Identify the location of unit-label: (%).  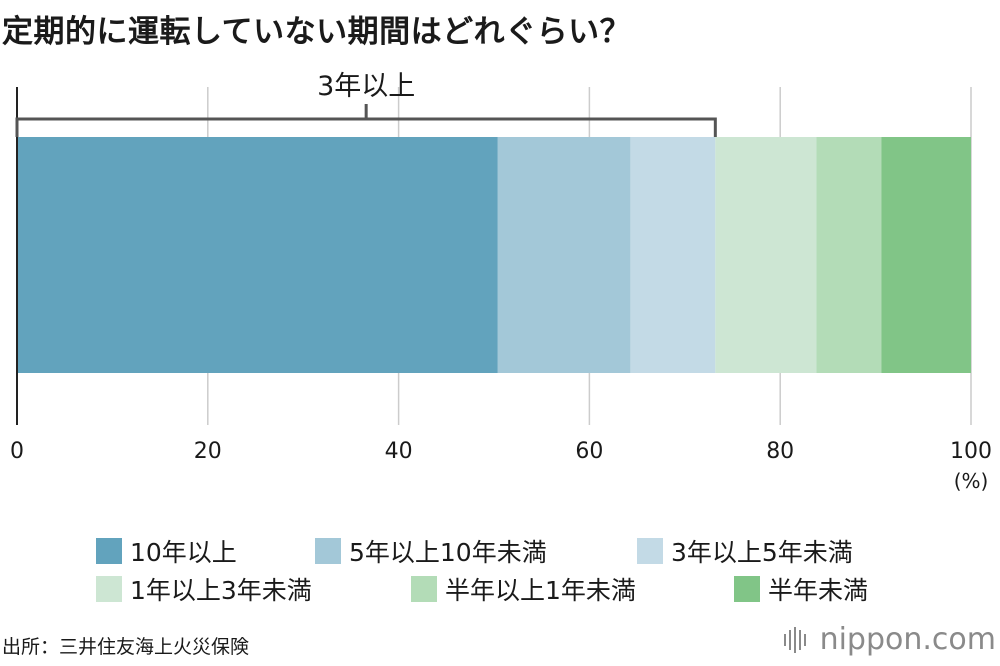
(971, 481).